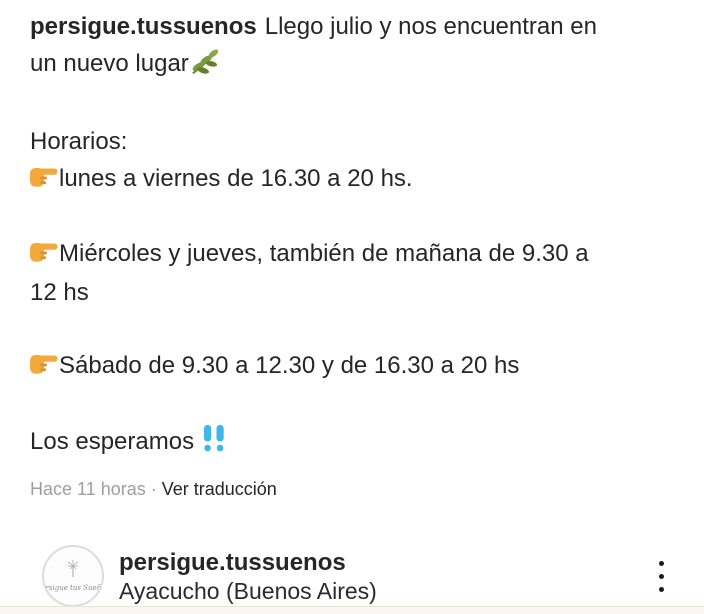  Describe the element at coordinates (143, 26) in the screenshot. I see `caption-username-link: persigue.tussuenos` at that location.